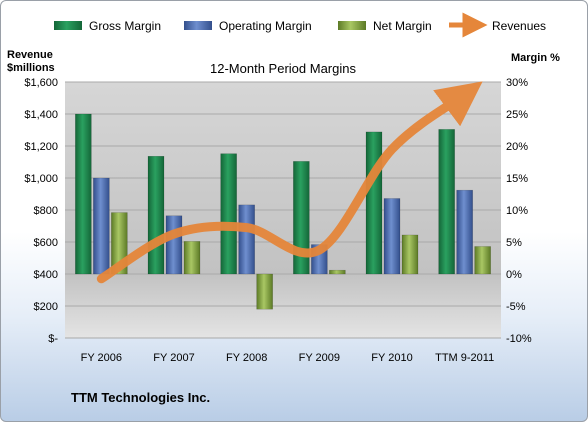  Describe the element at coordinates (535, 58) in the screenshot. I see `right-axis-label: Margin %` at that location.